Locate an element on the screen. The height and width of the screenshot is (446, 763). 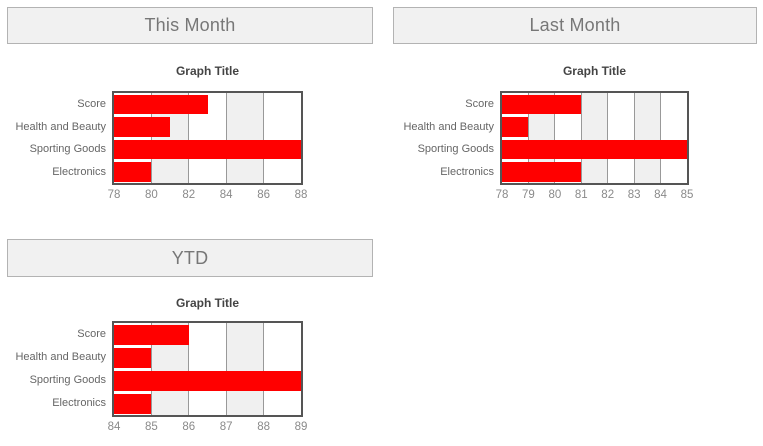
panel-title-ytd: YTD is located at coordinates (190, 257).